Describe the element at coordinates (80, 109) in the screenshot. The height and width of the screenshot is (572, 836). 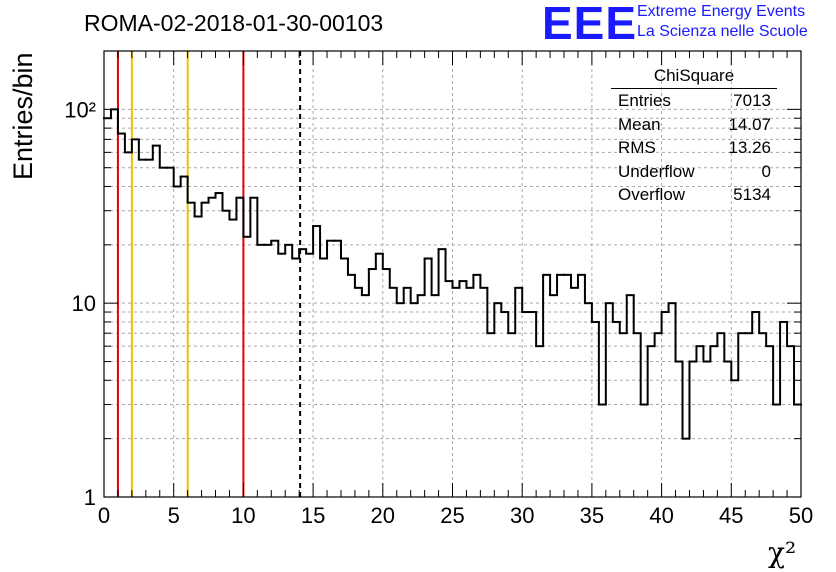
I see `y-tick-label: 10²` at that location.